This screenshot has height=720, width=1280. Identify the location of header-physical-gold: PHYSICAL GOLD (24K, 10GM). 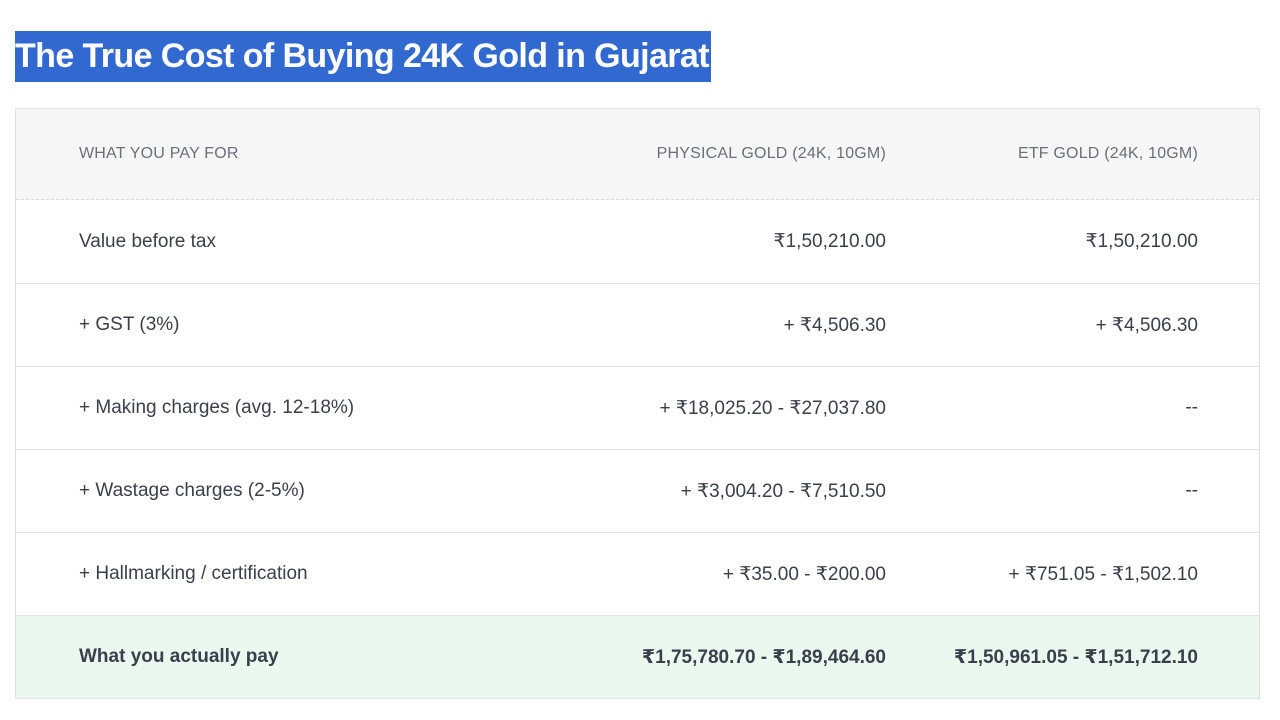
(771, 153).